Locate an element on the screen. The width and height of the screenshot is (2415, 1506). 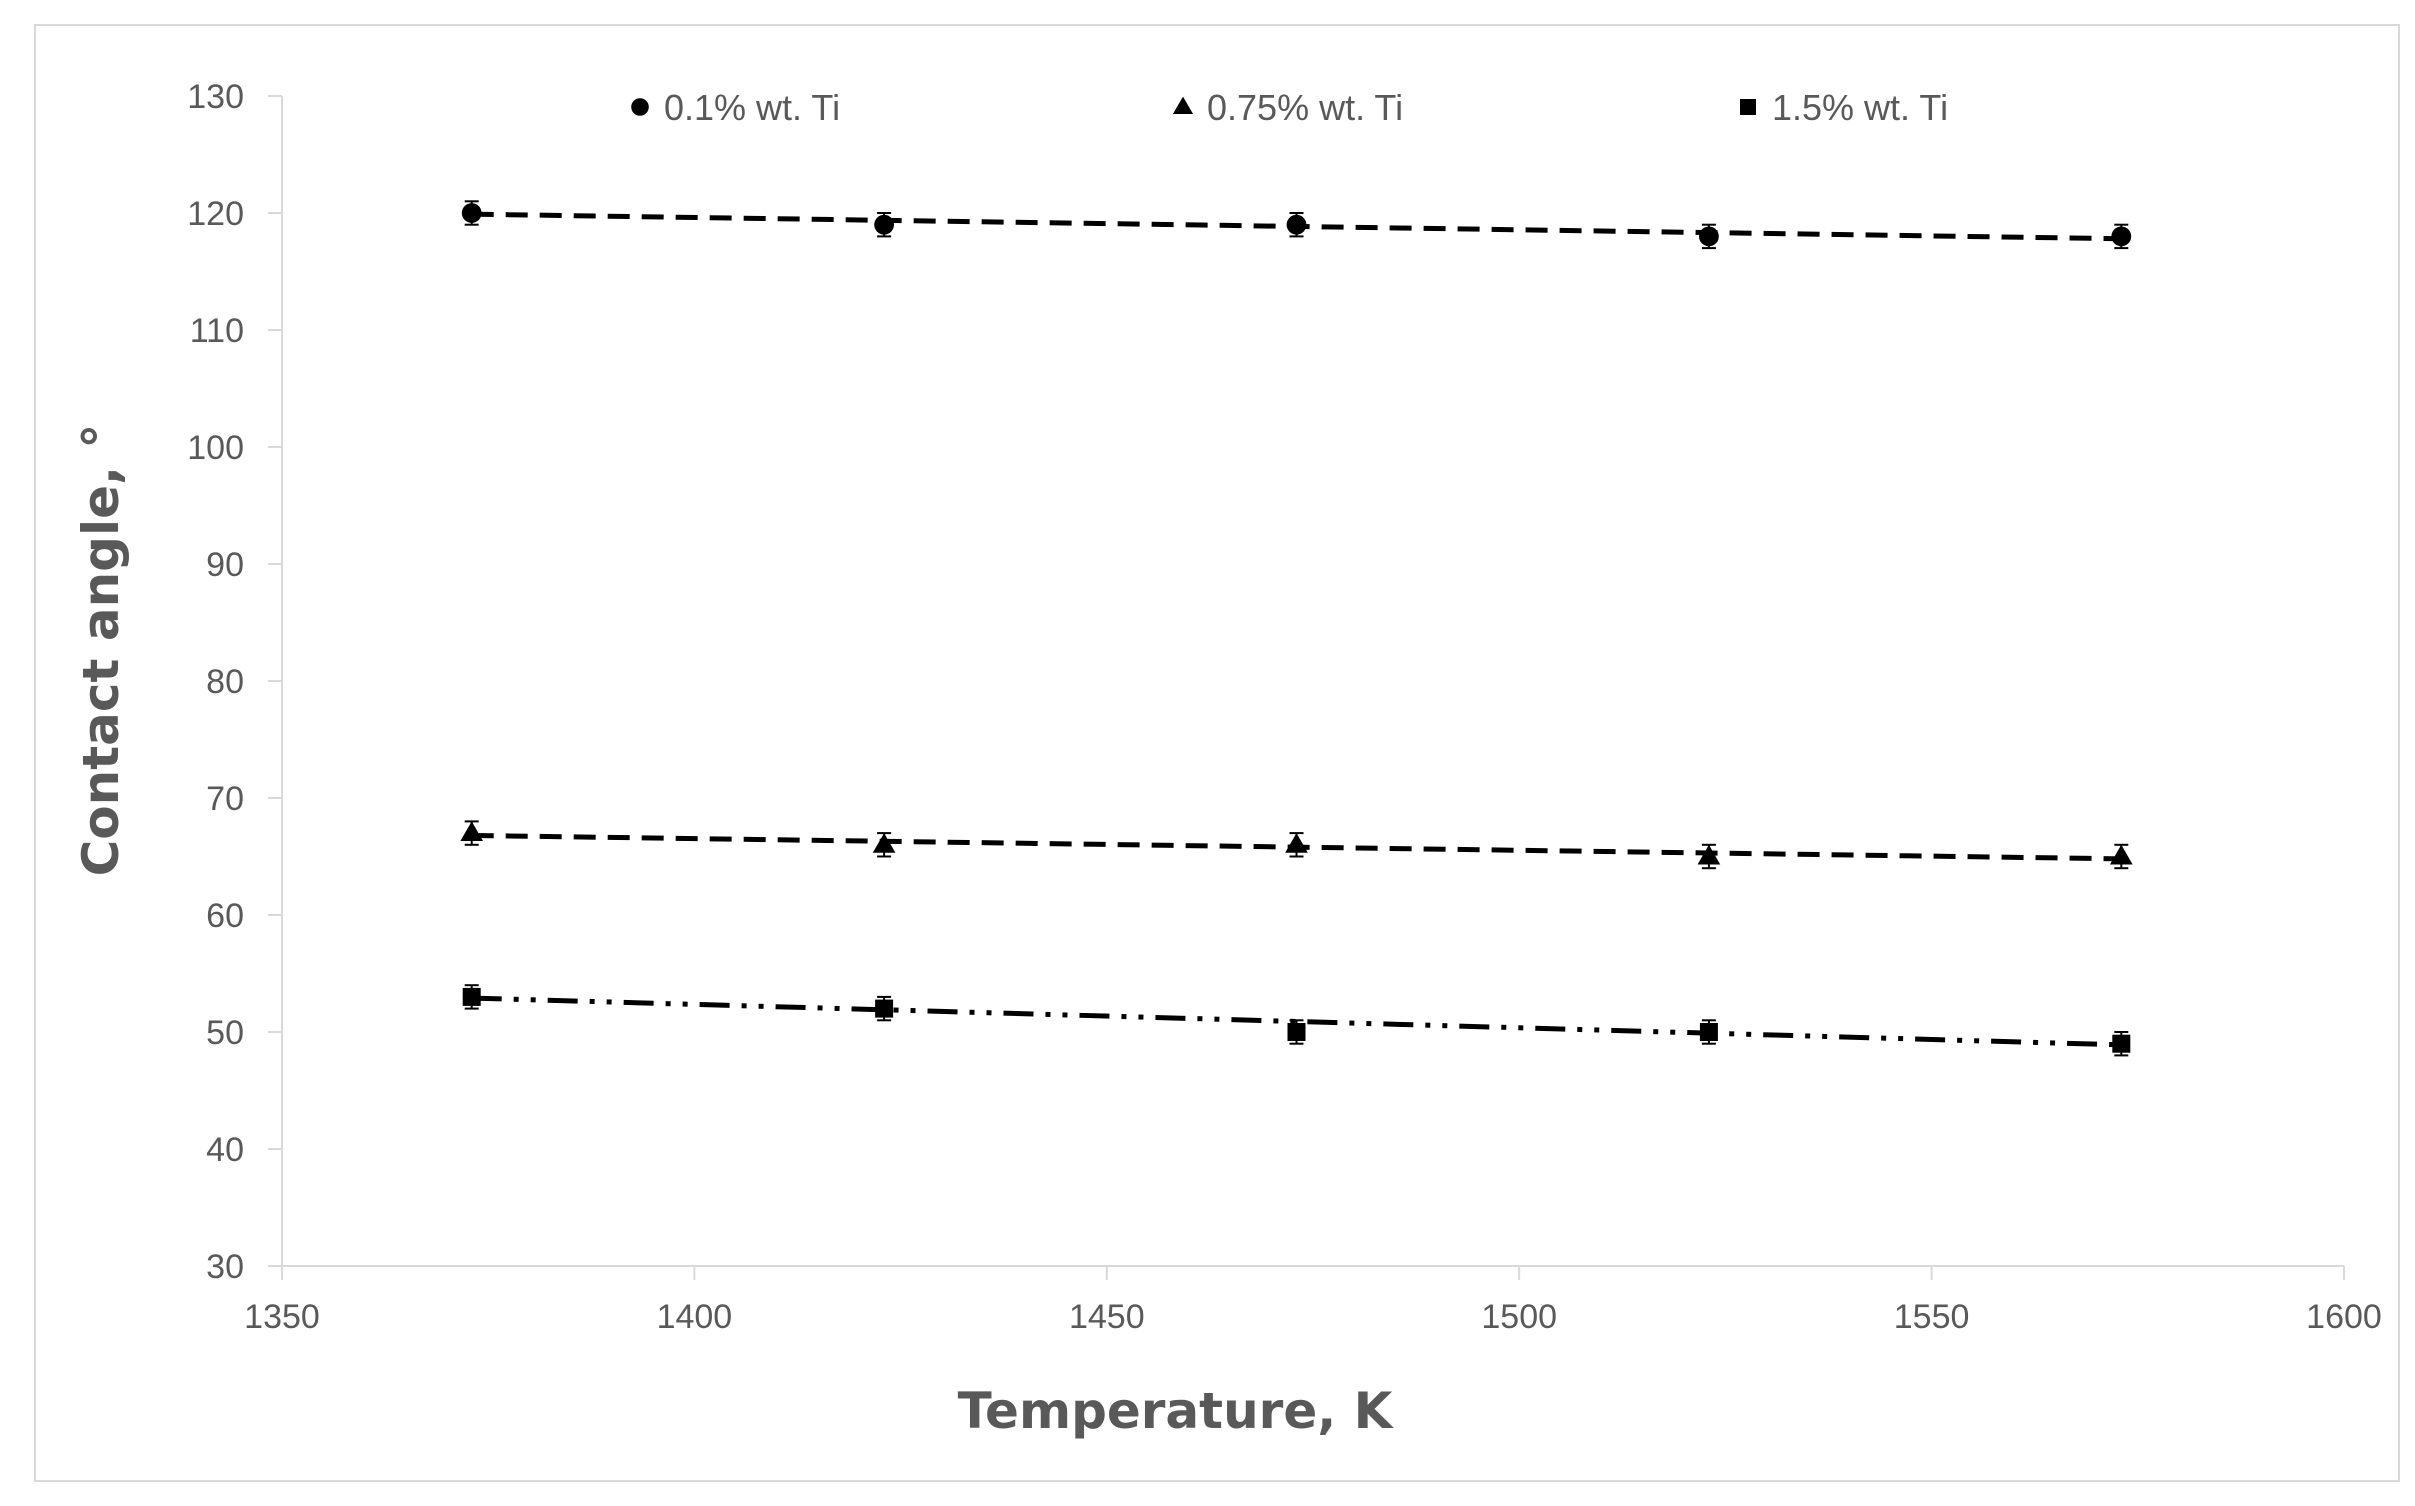
y-tick-label: 130 is located at coordinates (215, 97).